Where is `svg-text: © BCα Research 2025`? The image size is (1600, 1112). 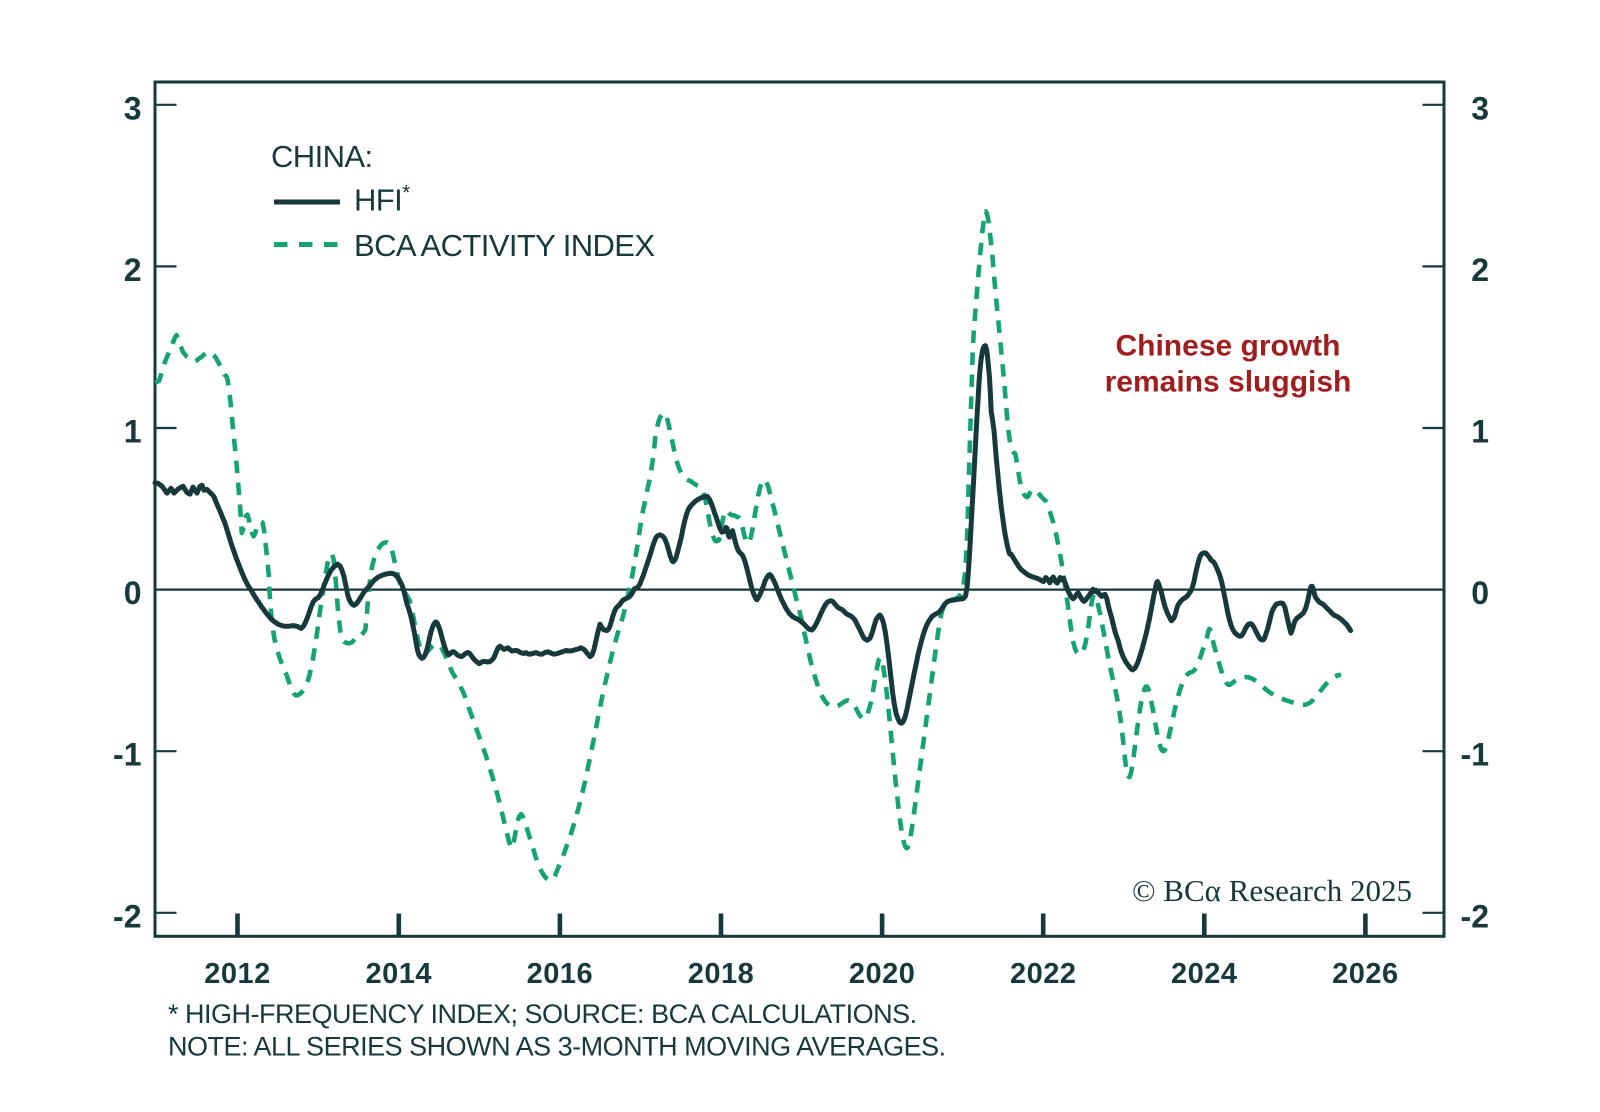
svg-text: © BCα Research 2025 is located at coordinates (1272, 890).